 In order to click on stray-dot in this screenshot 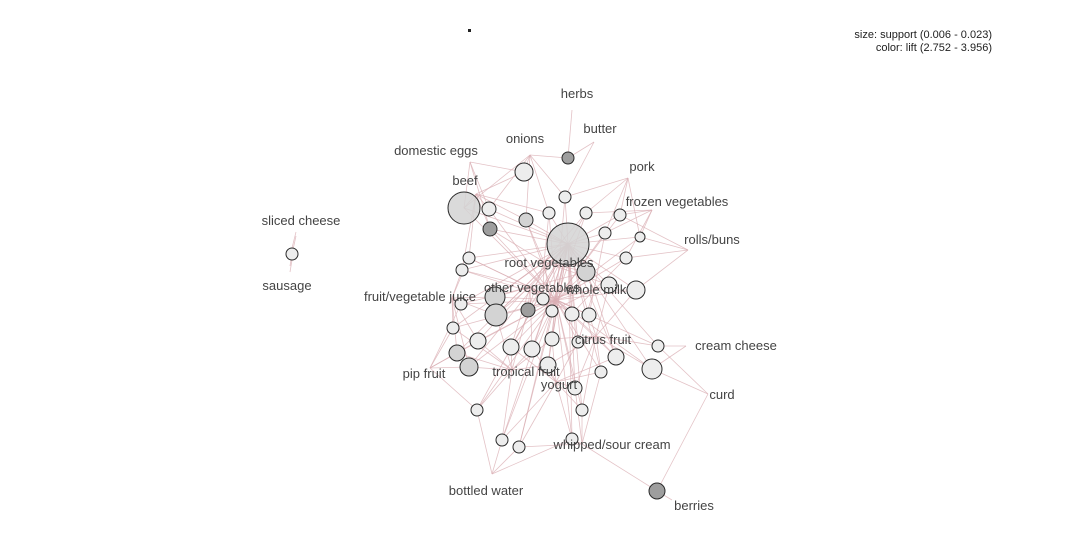, I will do `click(469, 30)`.